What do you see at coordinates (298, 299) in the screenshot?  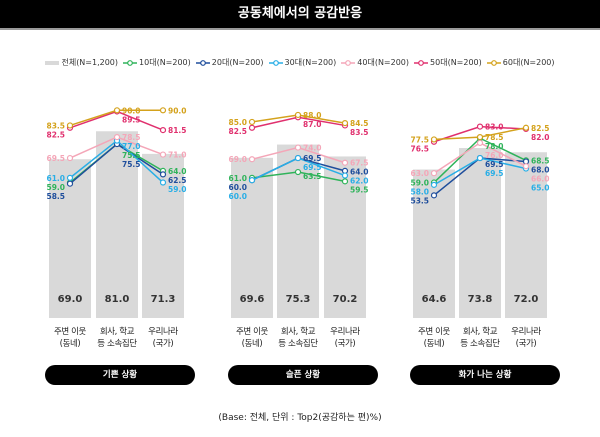 I see `bar-value-label: 75.3` at bounding box center [298, 299].